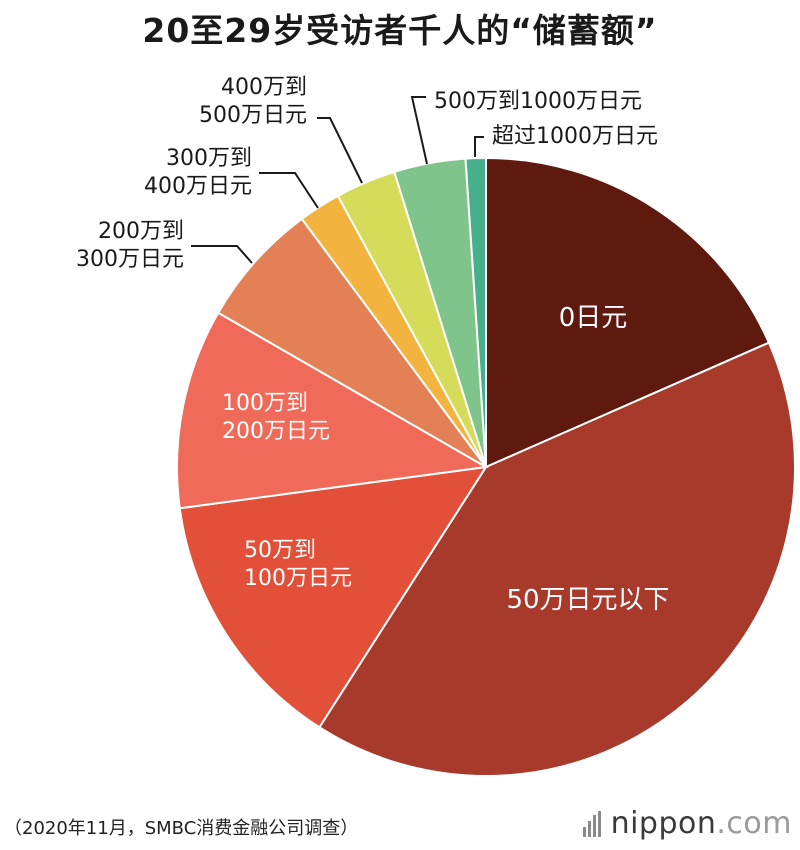 The width and height of the screenshot is (800, 850). Describe the element at coordinates (538, 101) in the screenshot. I see `slice-label-8: 500万到1000万日元` at that location.